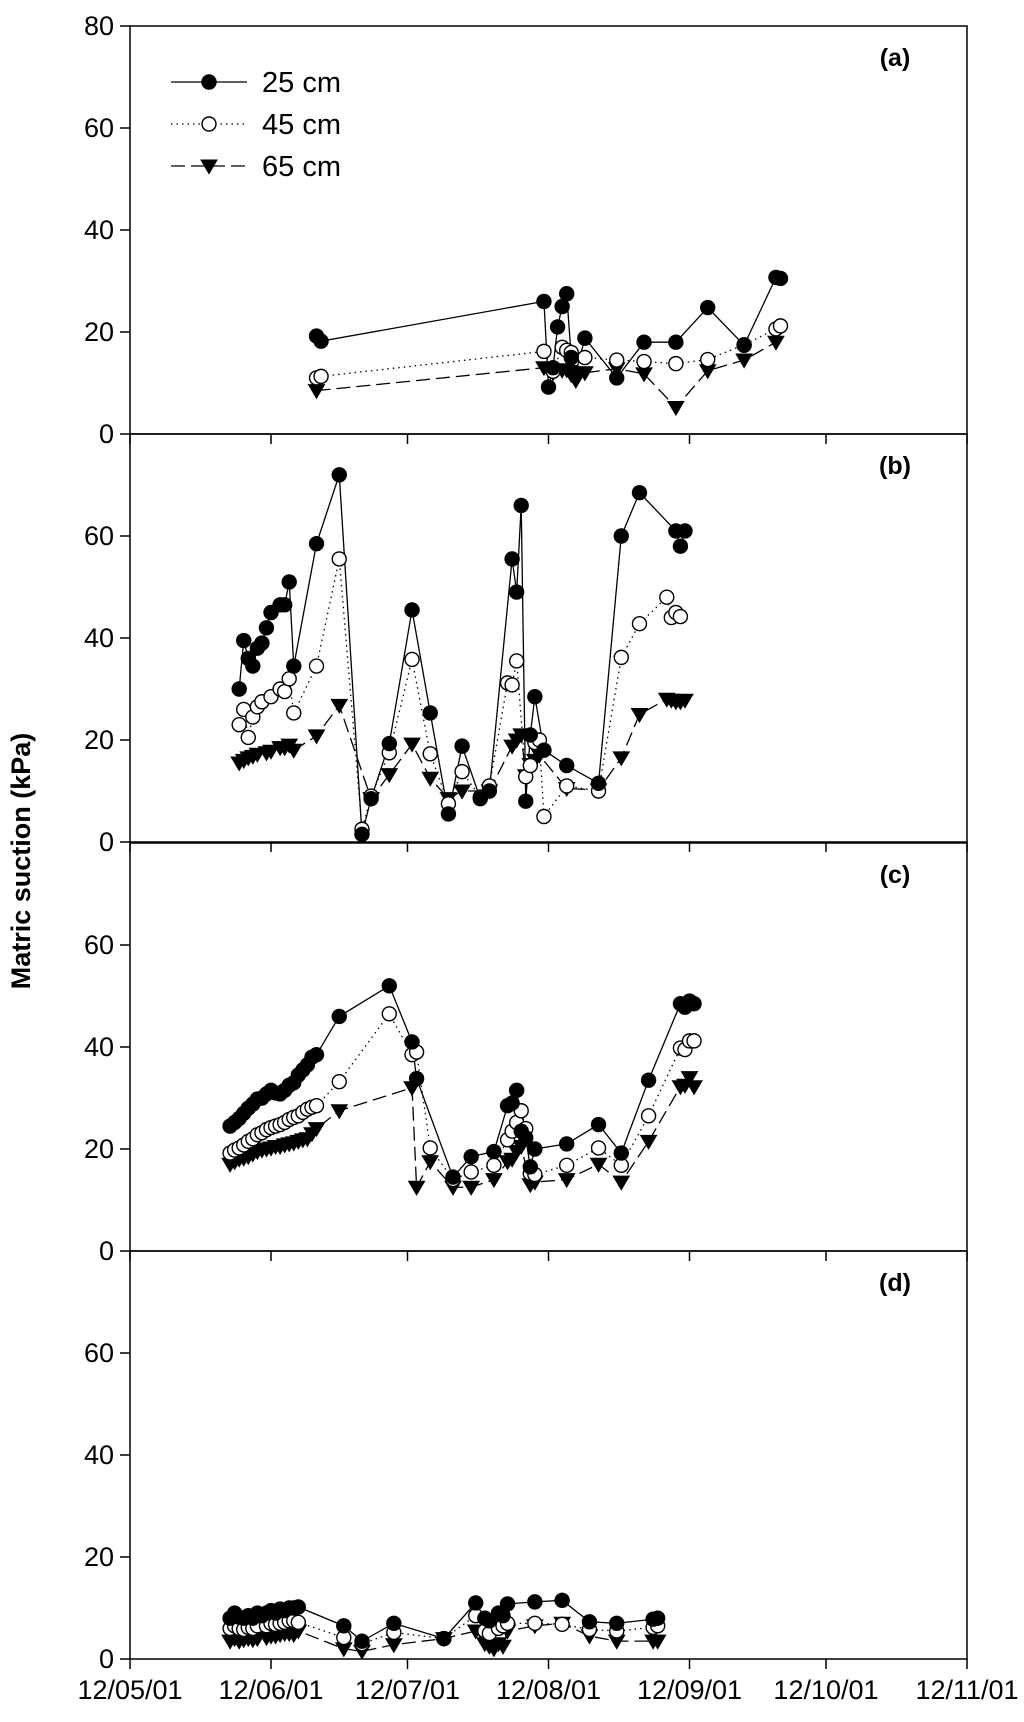 The height and width of the screenshot is (1722, 1024). I want to click on panel-2-y-tick-label: 0, so click(106, 1251).